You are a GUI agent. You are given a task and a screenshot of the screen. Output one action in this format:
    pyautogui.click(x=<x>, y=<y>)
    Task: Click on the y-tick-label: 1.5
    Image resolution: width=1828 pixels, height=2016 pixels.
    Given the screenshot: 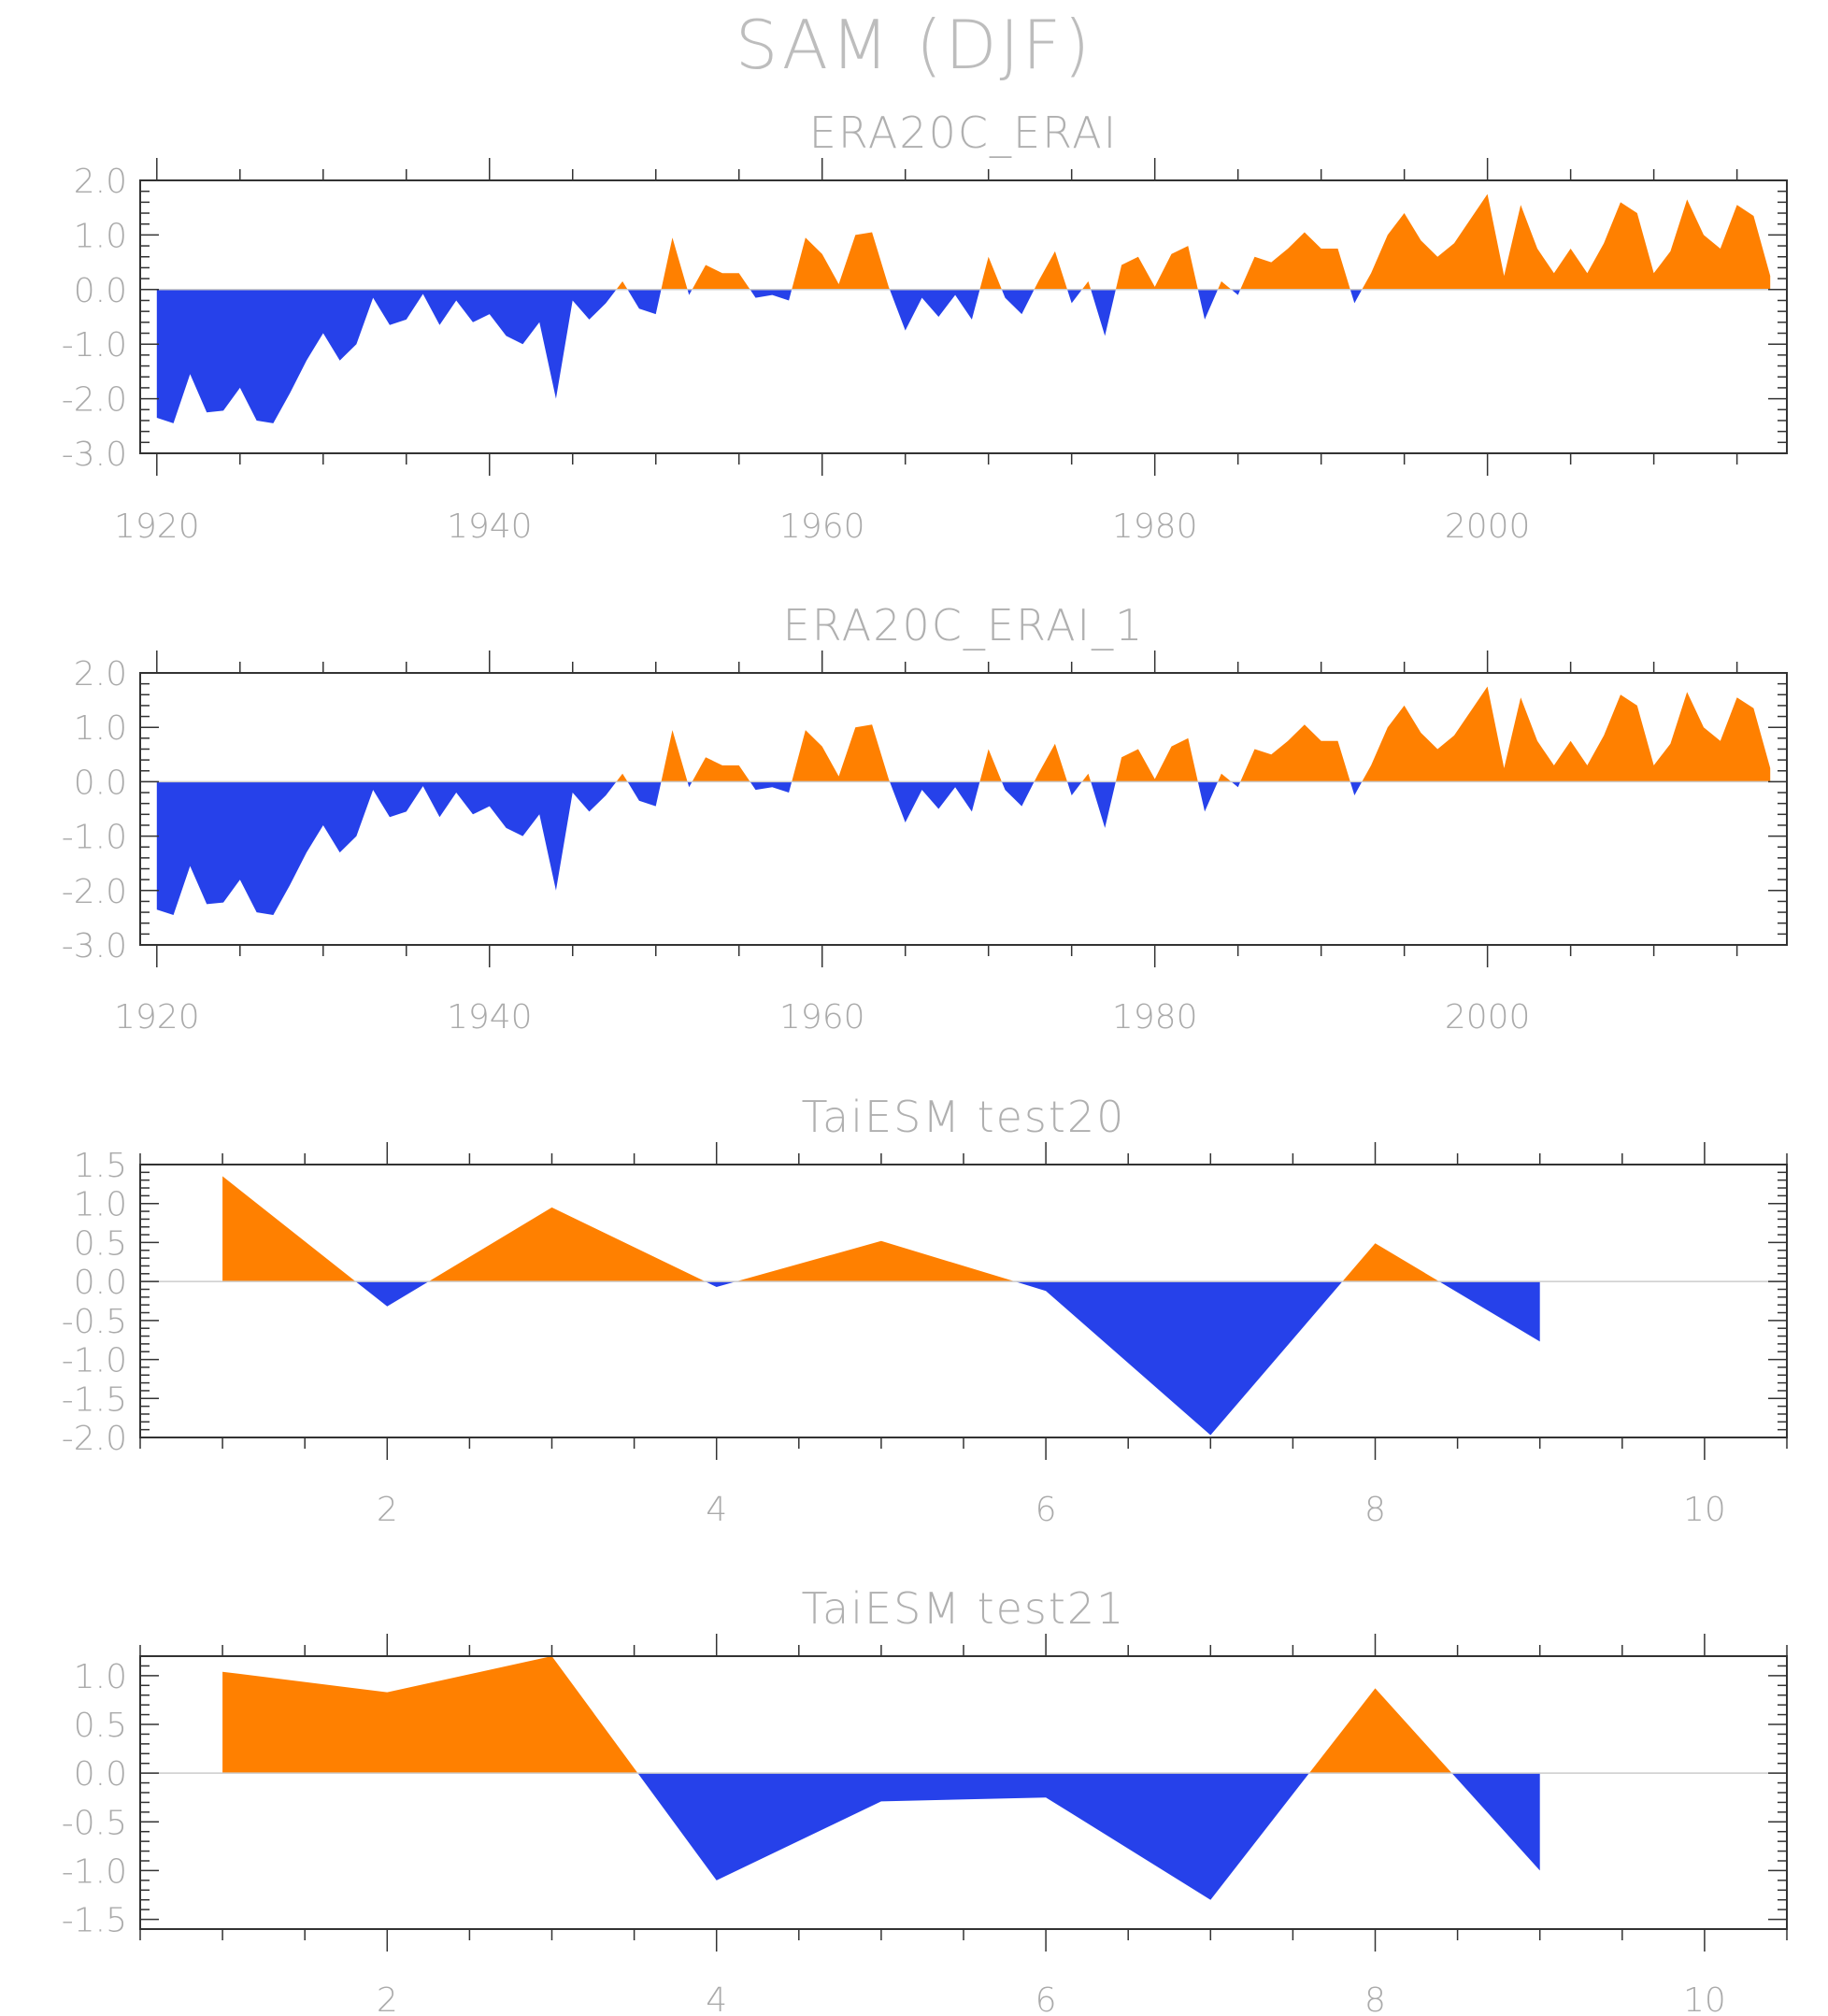 What is the action you would take?
    pyautogui.click(x=101, y=1166)
    